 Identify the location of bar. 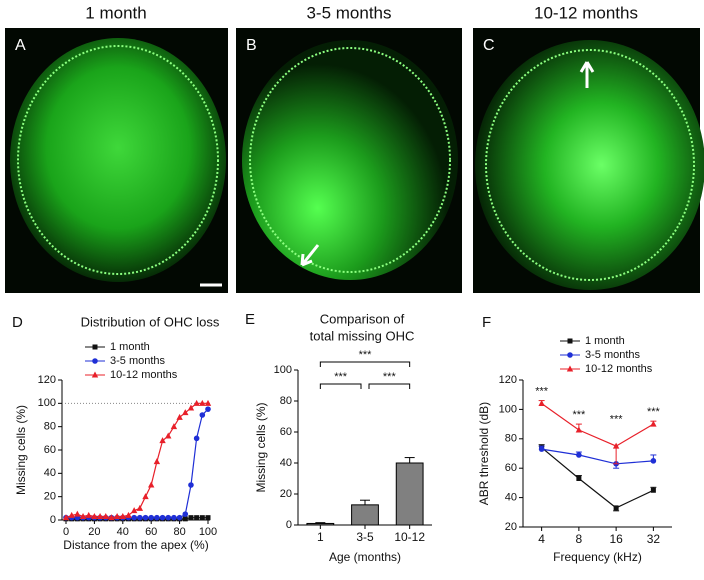
(320, 524).